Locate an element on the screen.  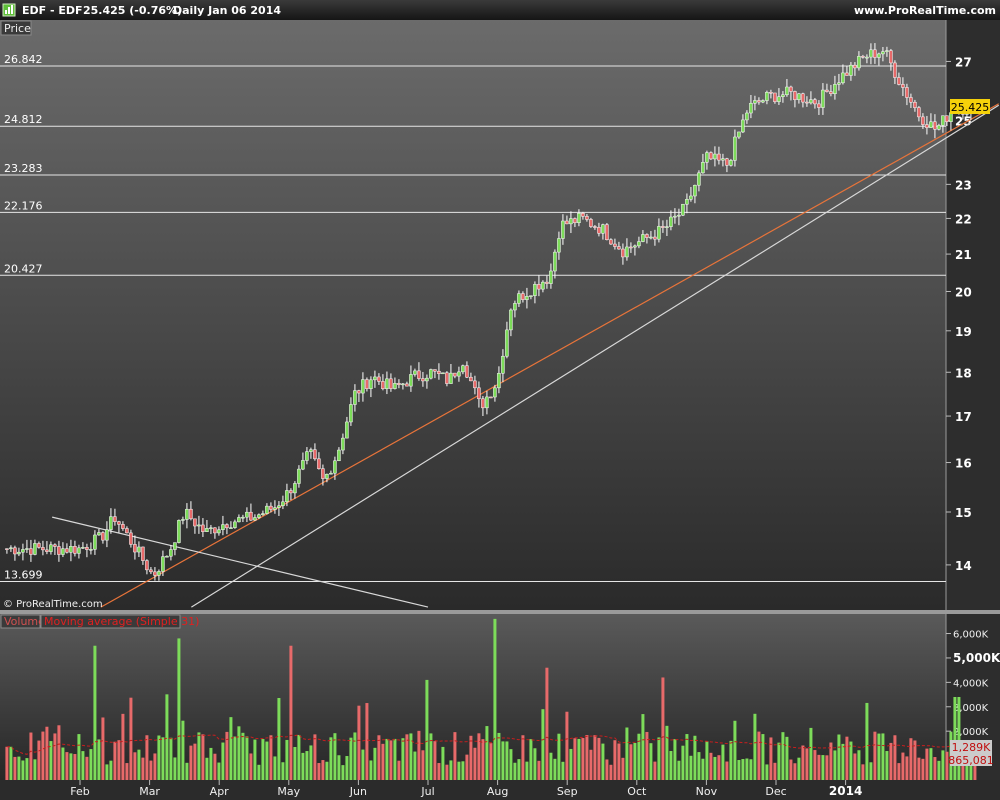
ma-tab is located at coordinates (110, 621).